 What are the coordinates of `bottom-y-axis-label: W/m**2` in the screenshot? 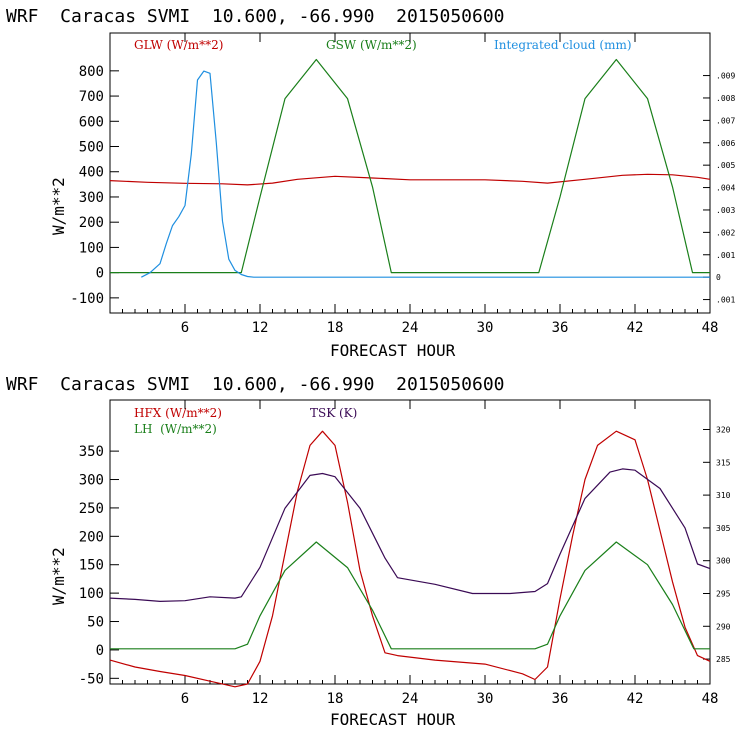 It's located at (58, 576).